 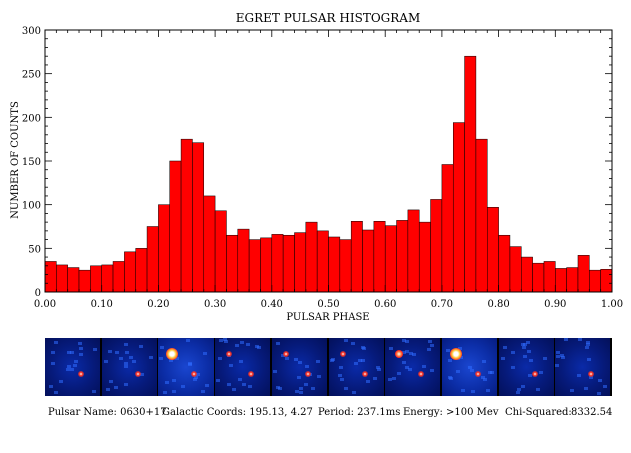 I want to click on x-tick-label: 0.80, so click(x=498, y=304).